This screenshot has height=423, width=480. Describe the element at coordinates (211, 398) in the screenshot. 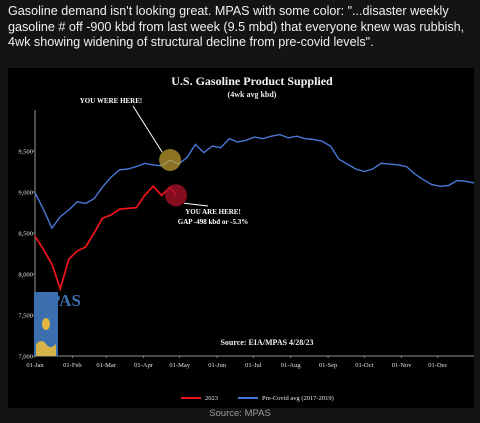

I see `legend-label-2023: 2023` at that location.